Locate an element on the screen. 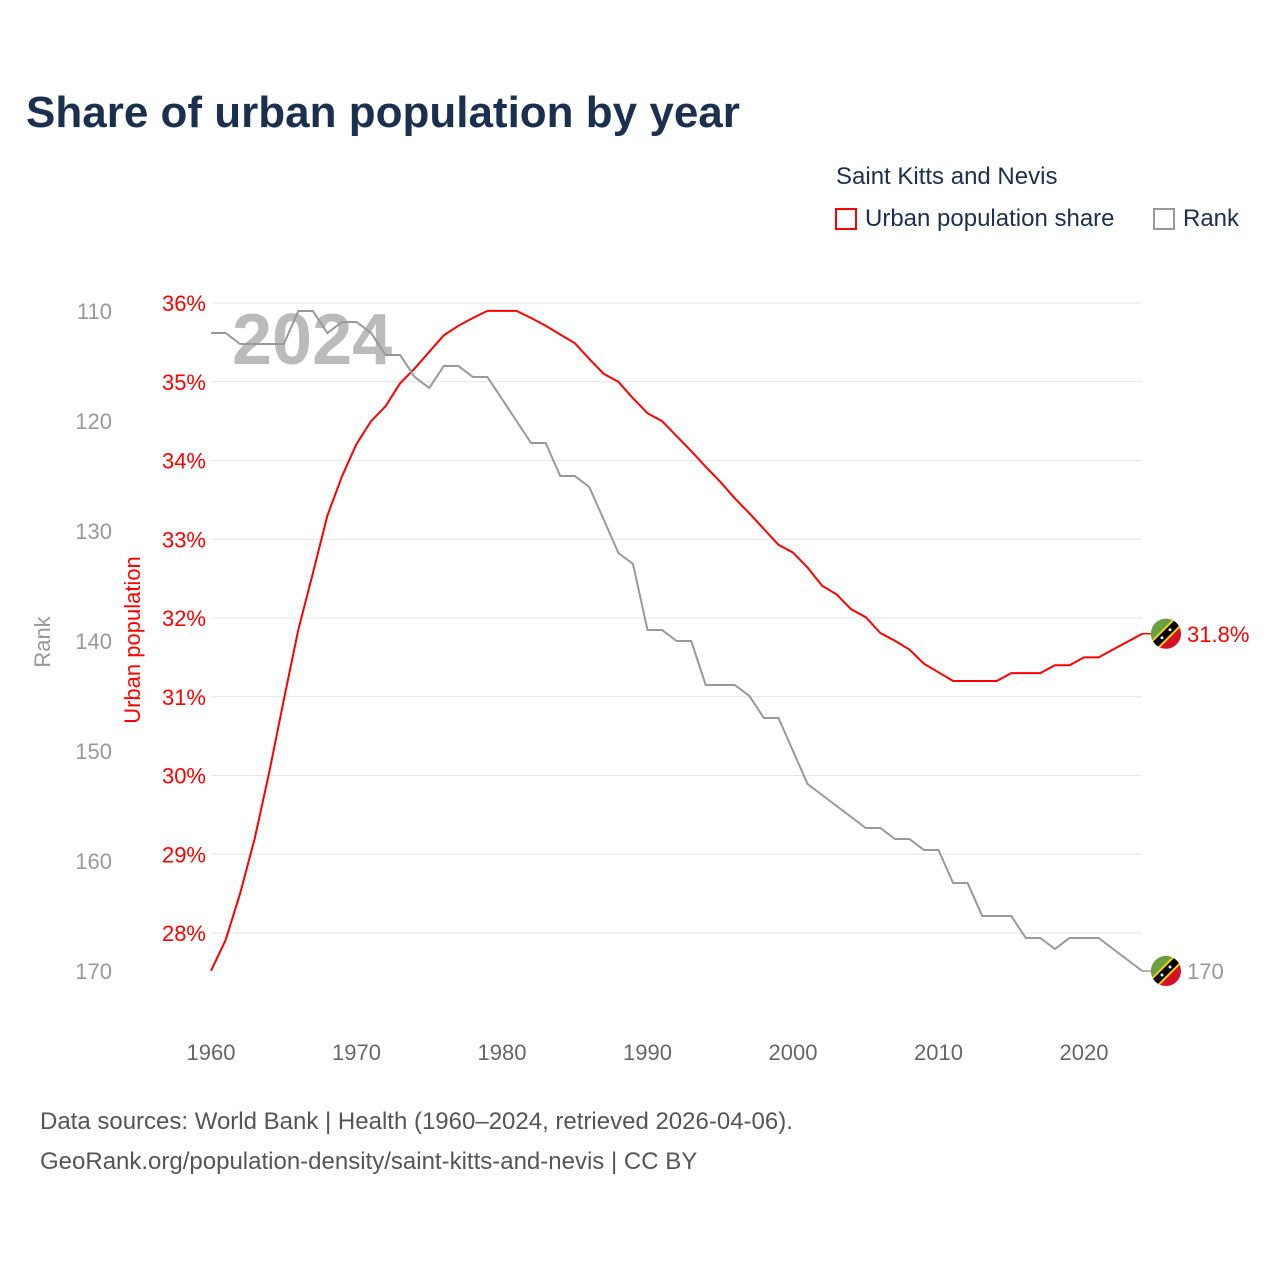 Image resolution: width=1280 pixels, height=1280 pixels. y-axis-label: Urban population is located at coordinates (132, 640).